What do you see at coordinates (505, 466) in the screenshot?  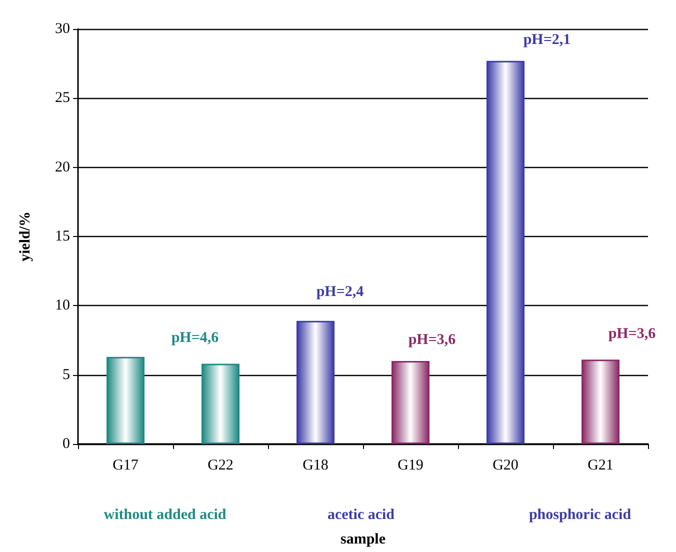 I see `x-tick-label: G20` at bounding box center [505, 466].